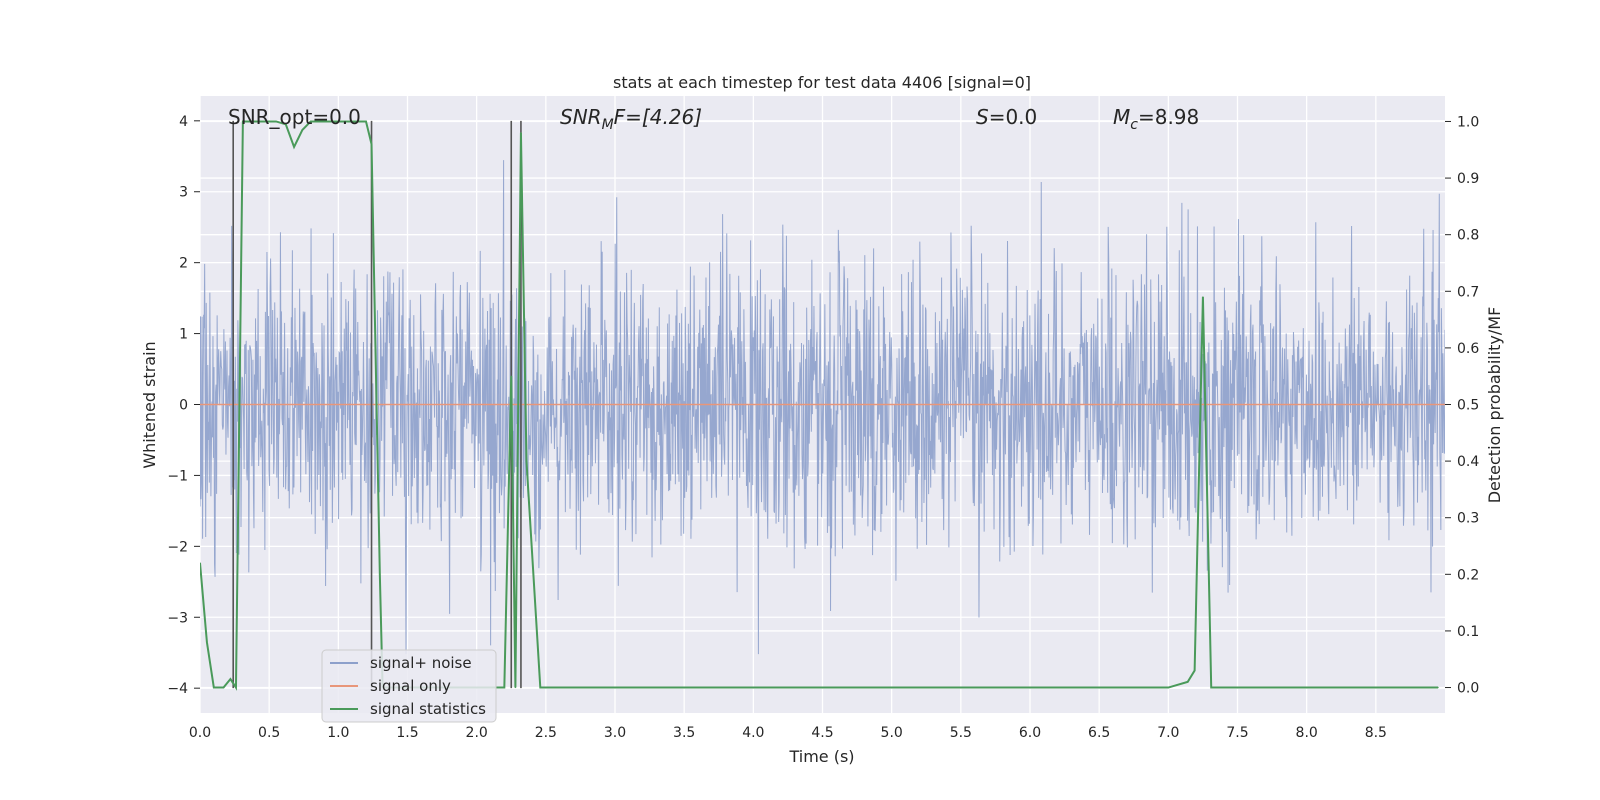 The height and width of the screenshot is (800, 1600). What do you see at coordinates (1307, 733) in the screenshot?
I see `x-tick-label-16: 8.0` at bounding box center [1307, 733].